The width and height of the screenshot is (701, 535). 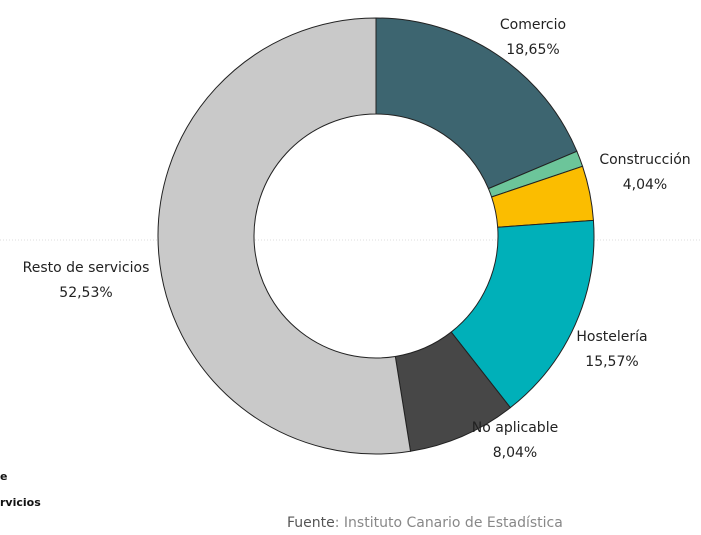 I want to click on value-label: 15,57%, so click(x=611, y=362).